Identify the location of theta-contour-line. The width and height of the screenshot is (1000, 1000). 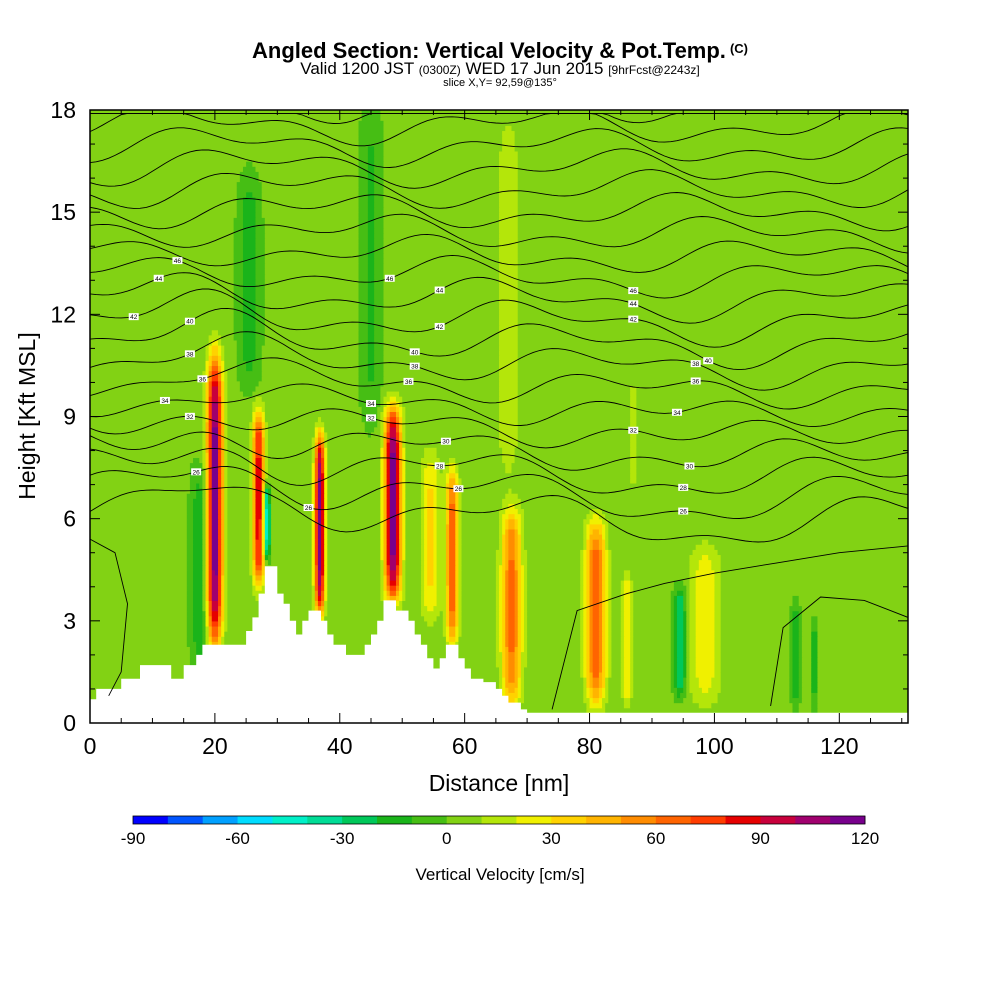
(109, 617).